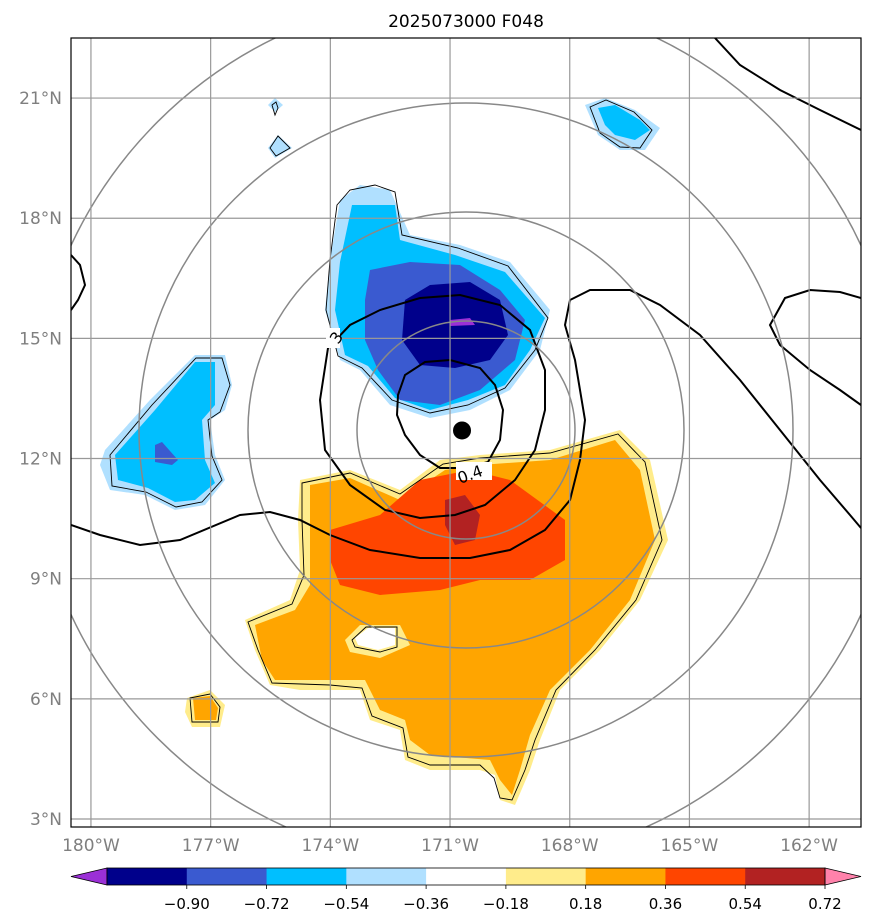 This screenshot has width=873, height=924. Describe the element at coordinates (466, 22) in the screenshot. I see `plot-title: 2025073000 F048` at that location.